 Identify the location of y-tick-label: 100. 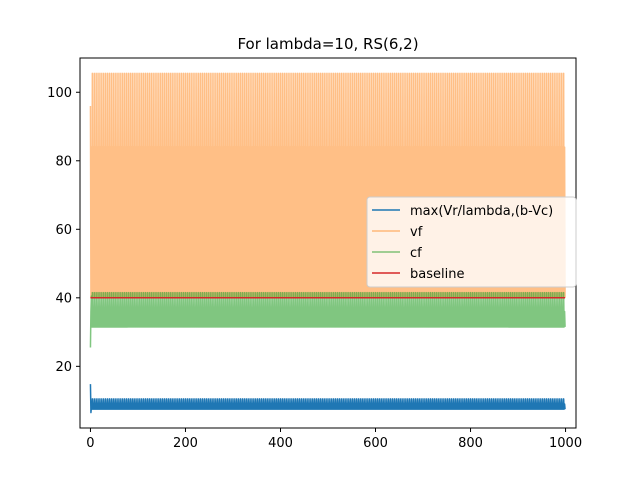
(59, 93).